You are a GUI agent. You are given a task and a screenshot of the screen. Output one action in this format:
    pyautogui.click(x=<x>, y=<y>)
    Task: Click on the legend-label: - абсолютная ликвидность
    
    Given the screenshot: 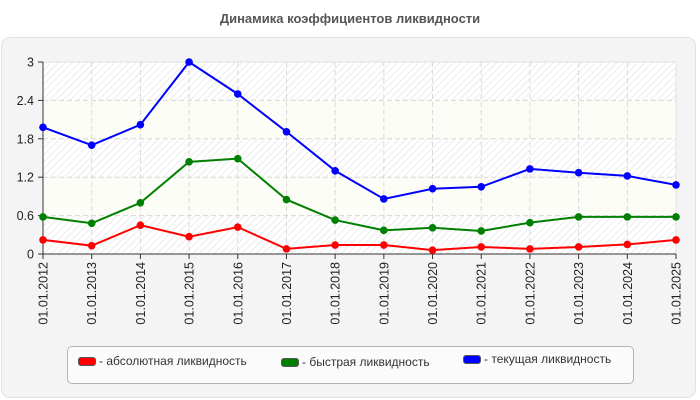 What is the action you would take?
    pyautogui.click(x=173, y=361)
    